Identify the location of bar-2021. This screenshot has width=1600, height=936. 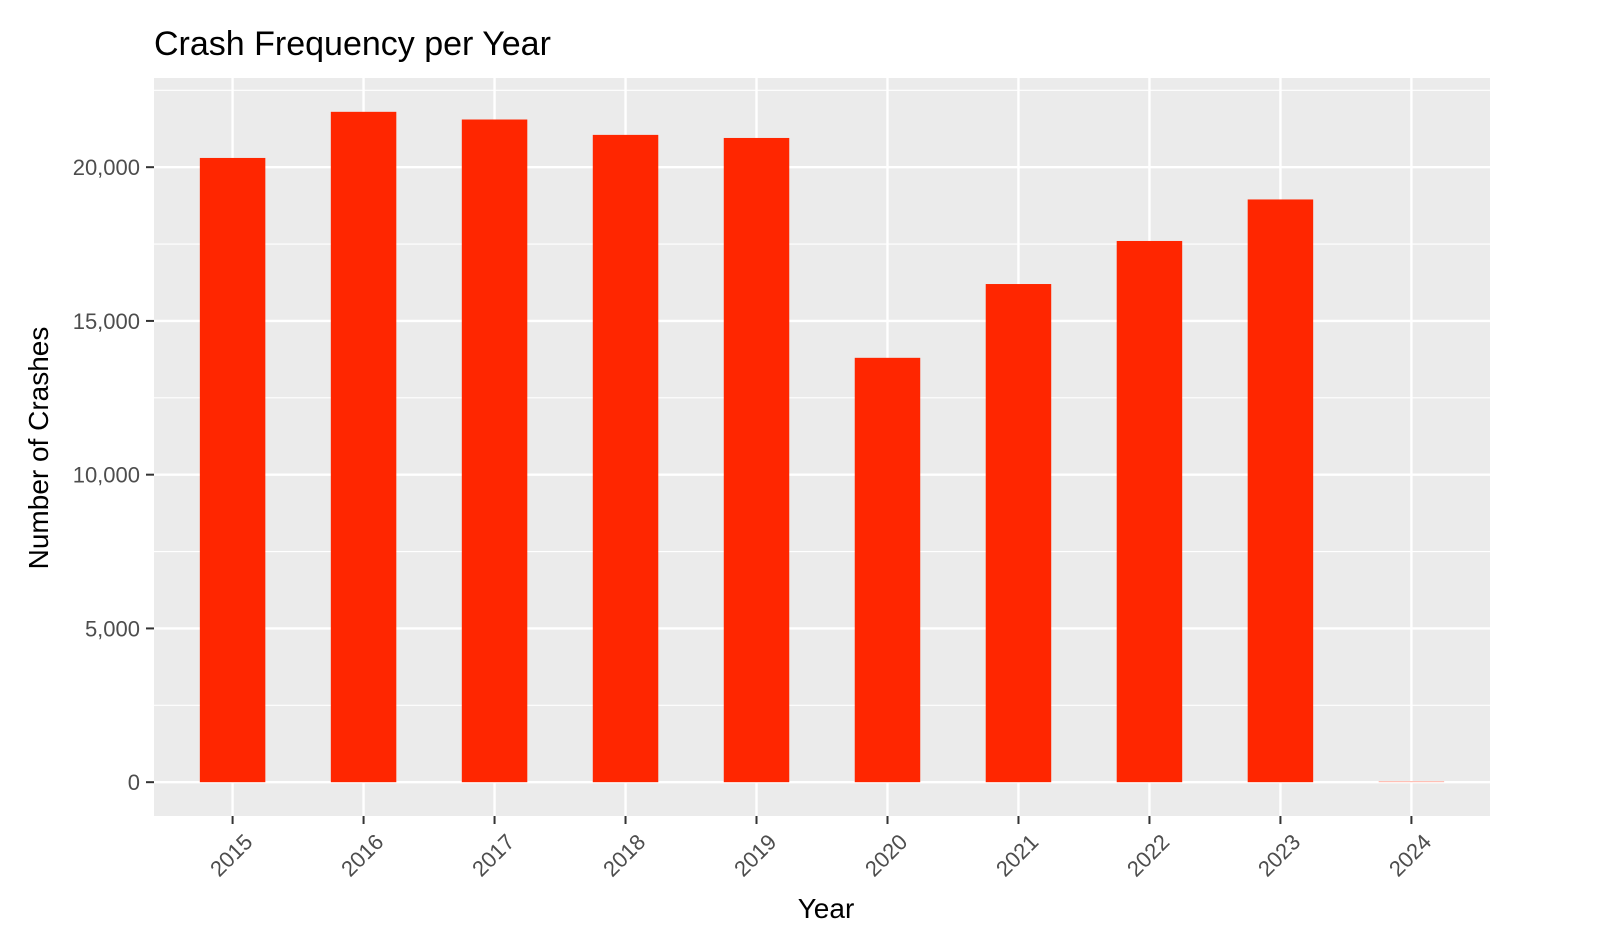
(1018, 533).